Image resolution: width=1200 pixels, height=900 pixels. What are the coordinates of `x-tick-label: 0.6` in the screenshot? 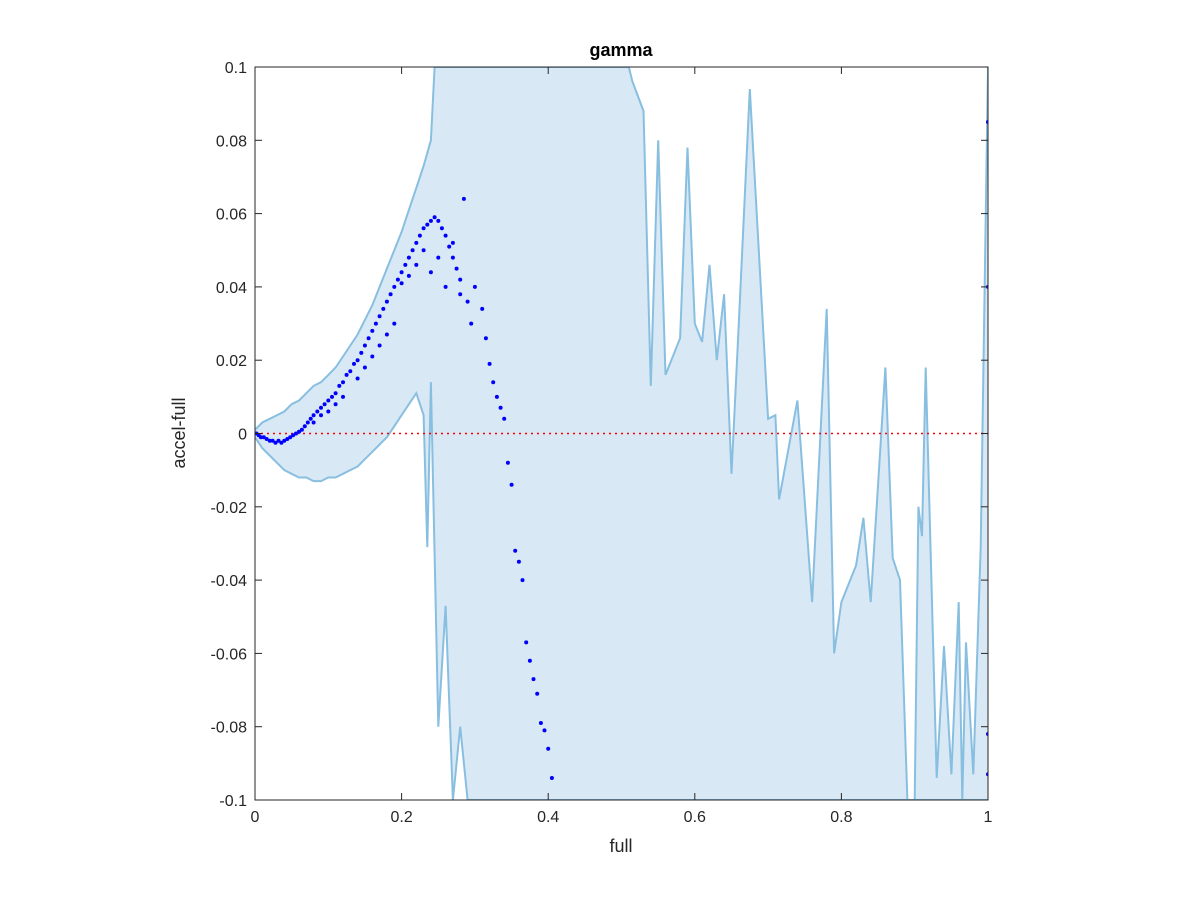 It's located at (695, 817).